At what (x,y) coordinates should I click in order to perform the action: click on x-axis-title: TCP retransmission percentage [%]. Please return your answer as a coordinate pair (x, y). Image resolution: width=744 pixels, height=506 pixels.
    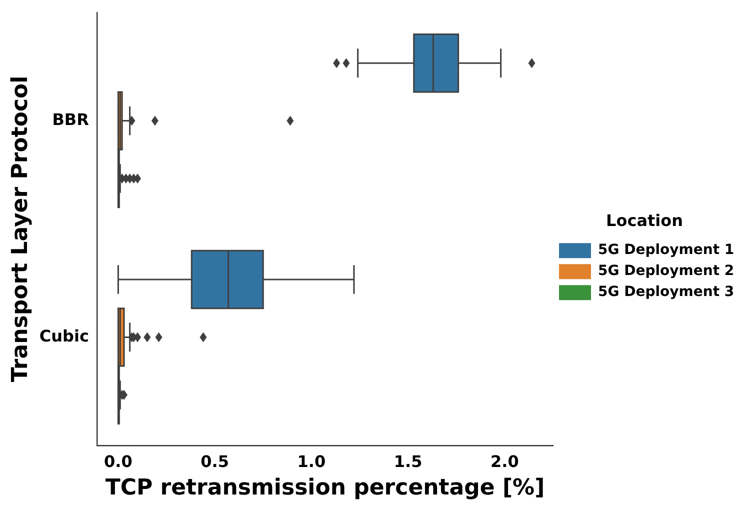
    Looking at the image, I should click on (325, 488).